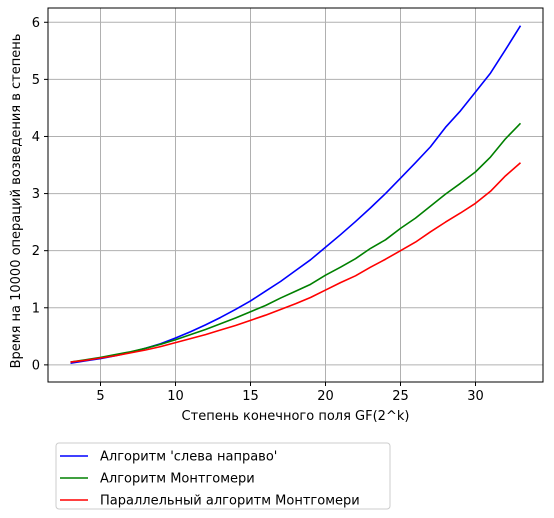  I want to click on y-tick-label: 0, so click(36, 365).